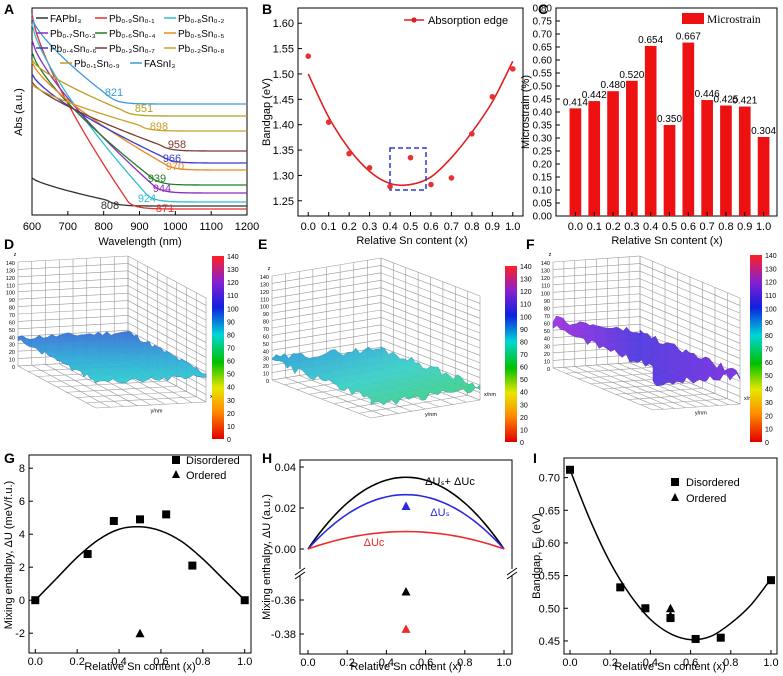  What do you see at coordinates (175, 227) in the screenshot?
I see `x-tick-label-a: 1000` at bounding box center [175, 227].